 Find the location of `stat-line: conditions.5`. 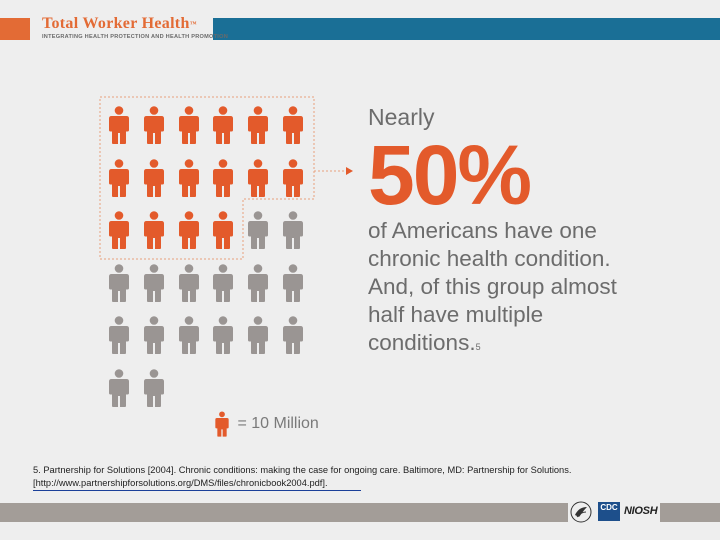

stat-line: conditions.5 is located at coordinates (424, 342).